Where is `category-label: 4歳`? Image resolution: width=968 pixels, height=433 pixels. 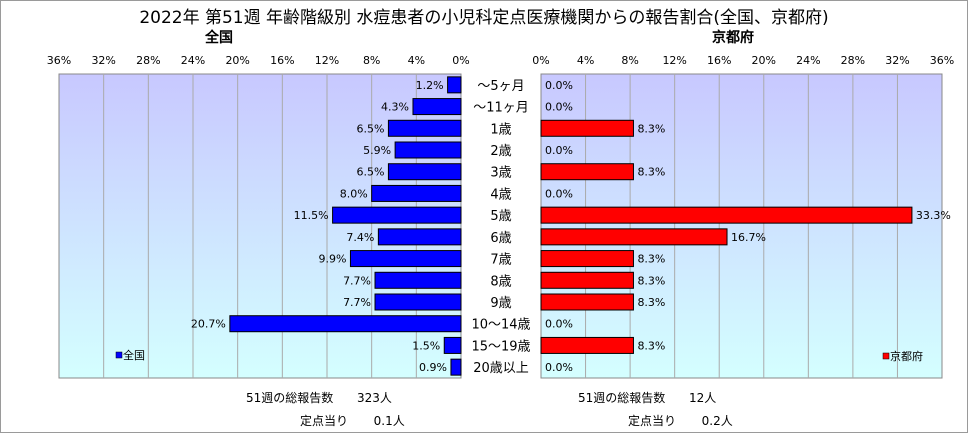 category-label: 4歳 is located at coordinates (500, 194).